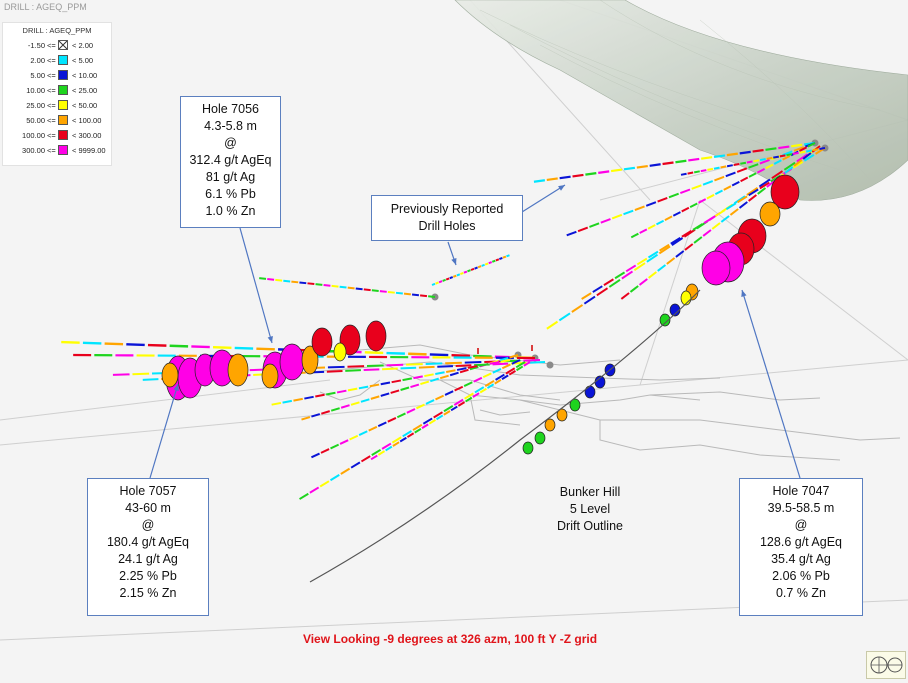 Image resolution: width=908 pixels, height=683 pixels. I want to click on callout-line: 6.1 % Pb, so click(230, 194).